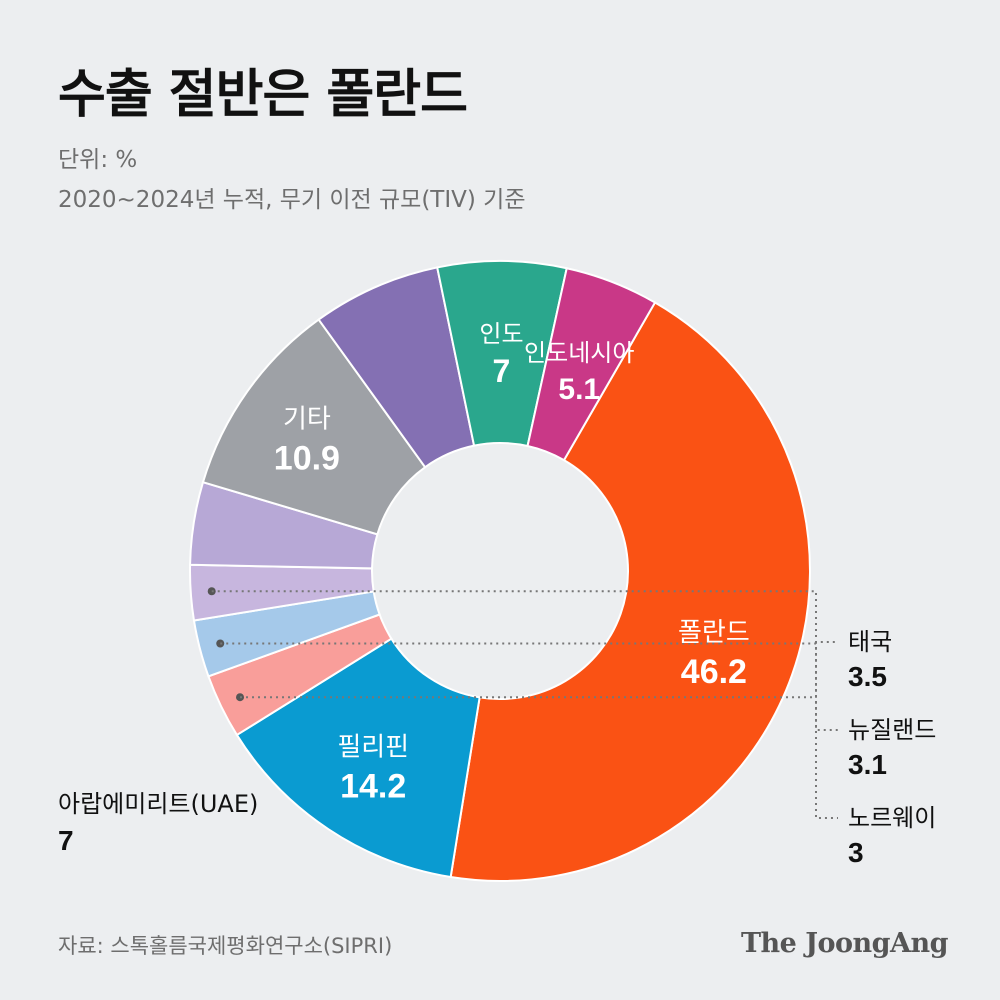  What do you see at coordinates (373, 748) in the screenshot?
I see `label-name-필리핀: 필리핀` at bounding box center [373, 748].